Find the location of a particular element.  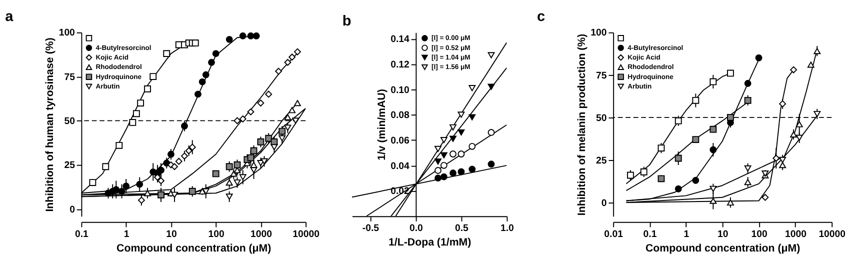

y-tick-label: 0.04 is located at coordinates (400, 166).